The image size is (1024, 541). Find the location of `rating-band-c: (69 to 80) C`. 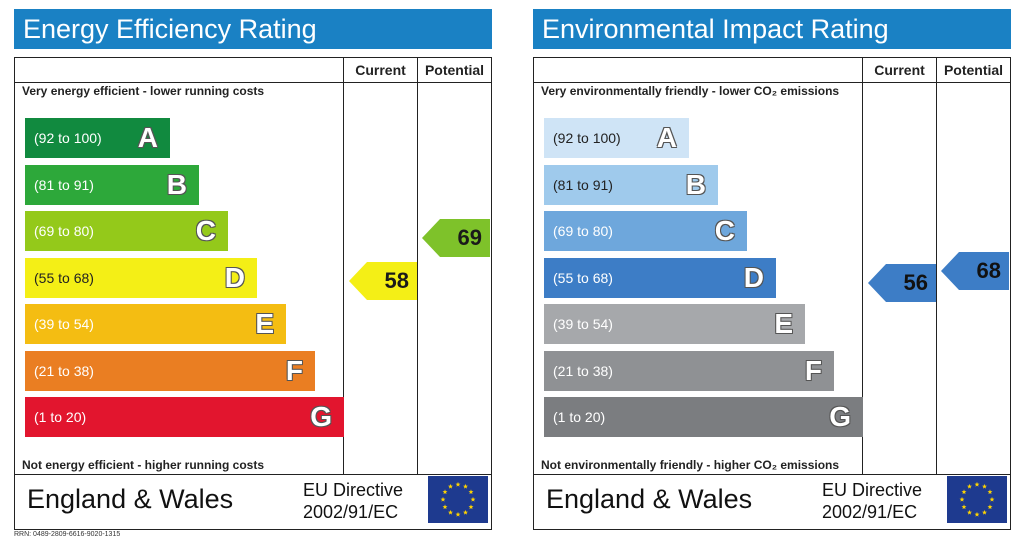

rating-band-c: (69 to 80) C is located at coordinates (126, 231).